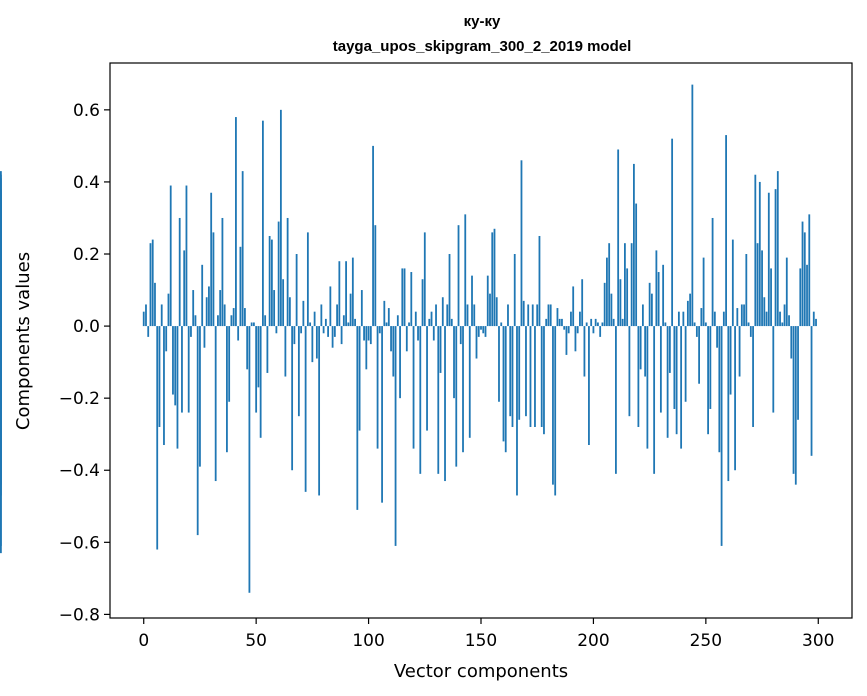 The height and width of the screenshot is (696, 867). Describe the element at coordinates (86, 255) in the screenshot. I see `y-tick-label: 0.2` at that location.